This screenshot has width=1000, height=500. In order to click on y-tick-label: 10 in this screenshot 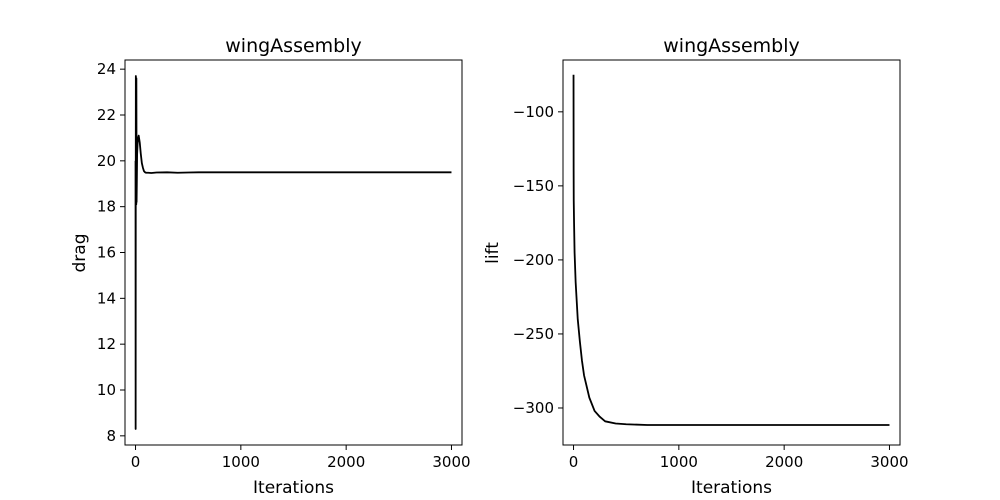, I will do `click(106, 390)`.